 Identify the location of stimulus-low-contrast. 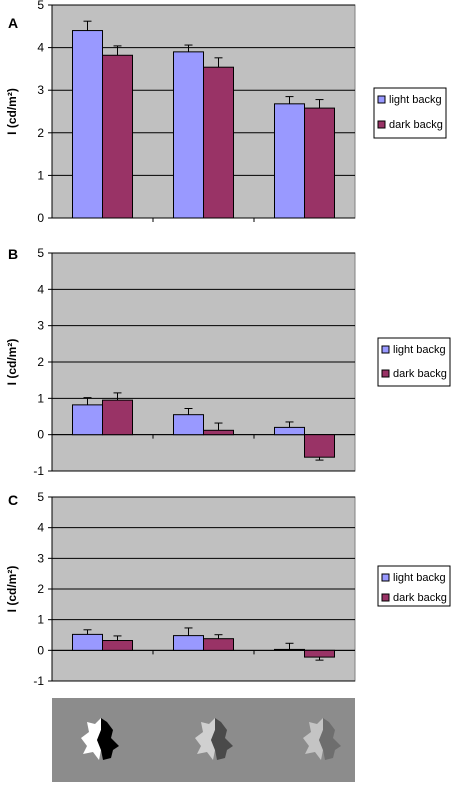
(322, 739).